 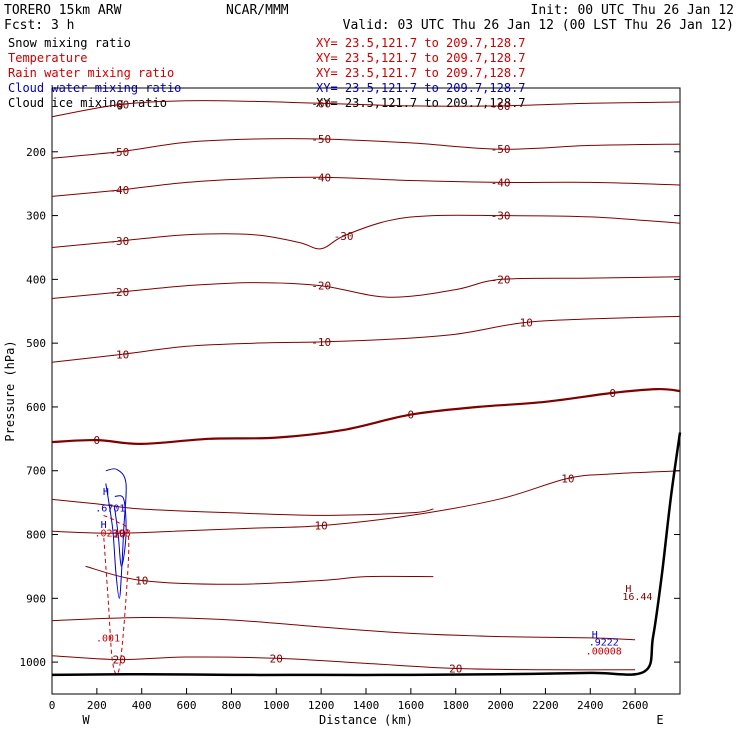 What do you see at coordinates (36, 216) in the screenshot?
I see `y-tick-label: 300` at bounding box center [36, 216].